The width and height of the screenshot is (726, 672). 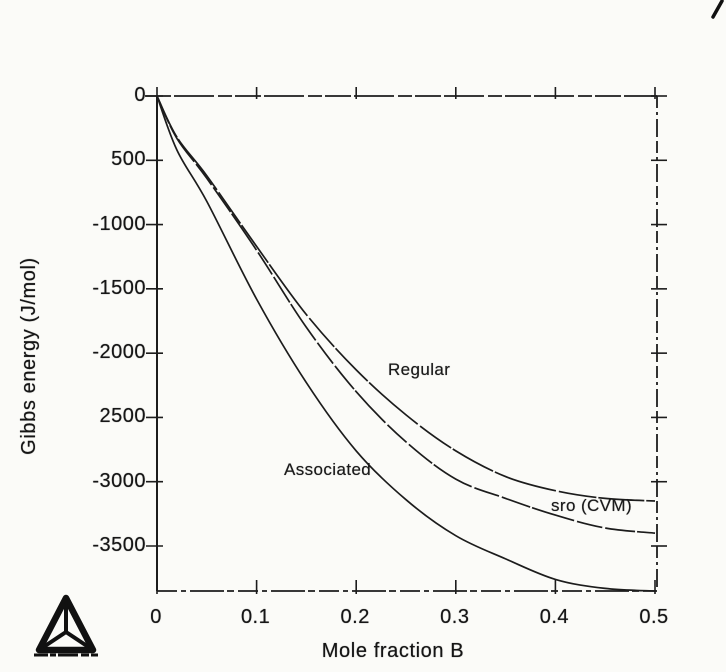 What do you see at coordinates (156, 617) in the screenshot?
I see `x-tick-label: 0` at bounding box center [156, 617].